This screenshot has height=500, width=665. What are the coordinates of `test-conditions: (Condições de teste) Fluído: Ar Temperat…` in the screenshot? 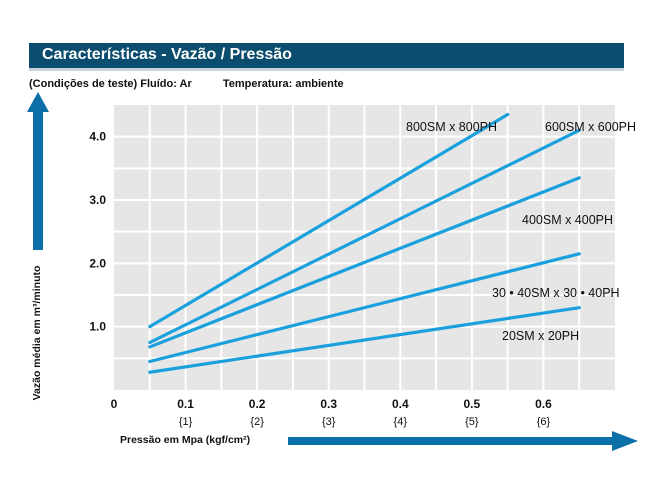 It's located at (186, 84).